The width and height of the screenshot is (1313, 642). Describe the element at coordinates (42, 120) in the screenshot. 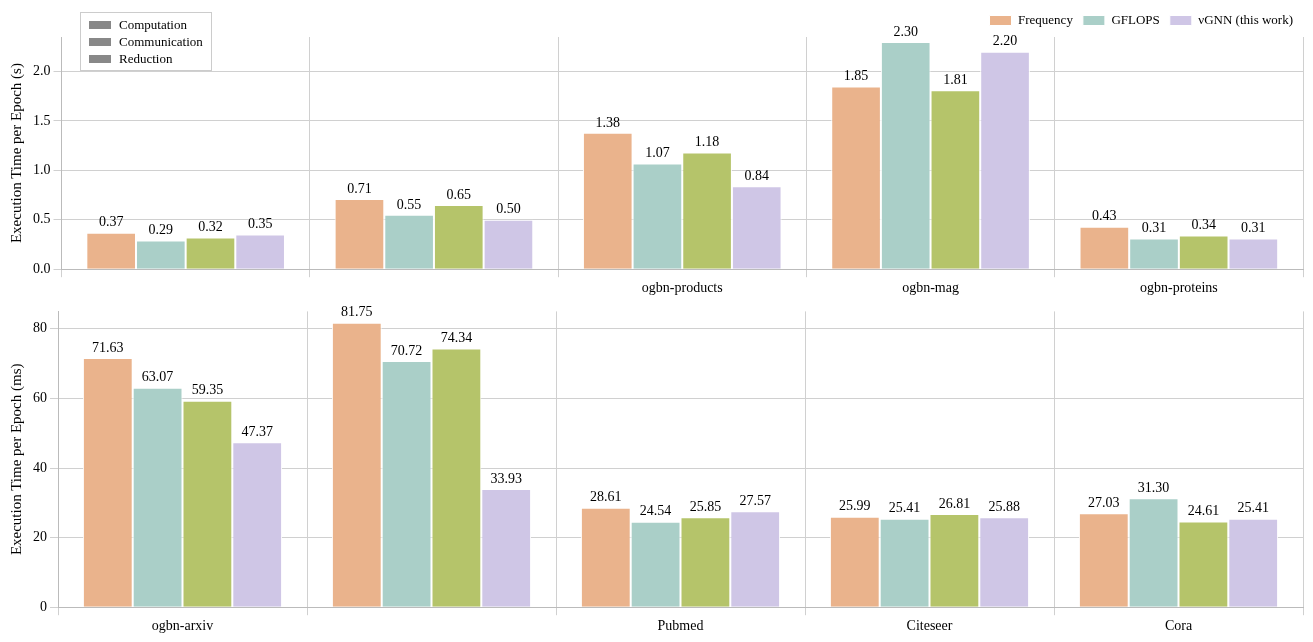

I see `y-tick-label: 1.5` at that location.